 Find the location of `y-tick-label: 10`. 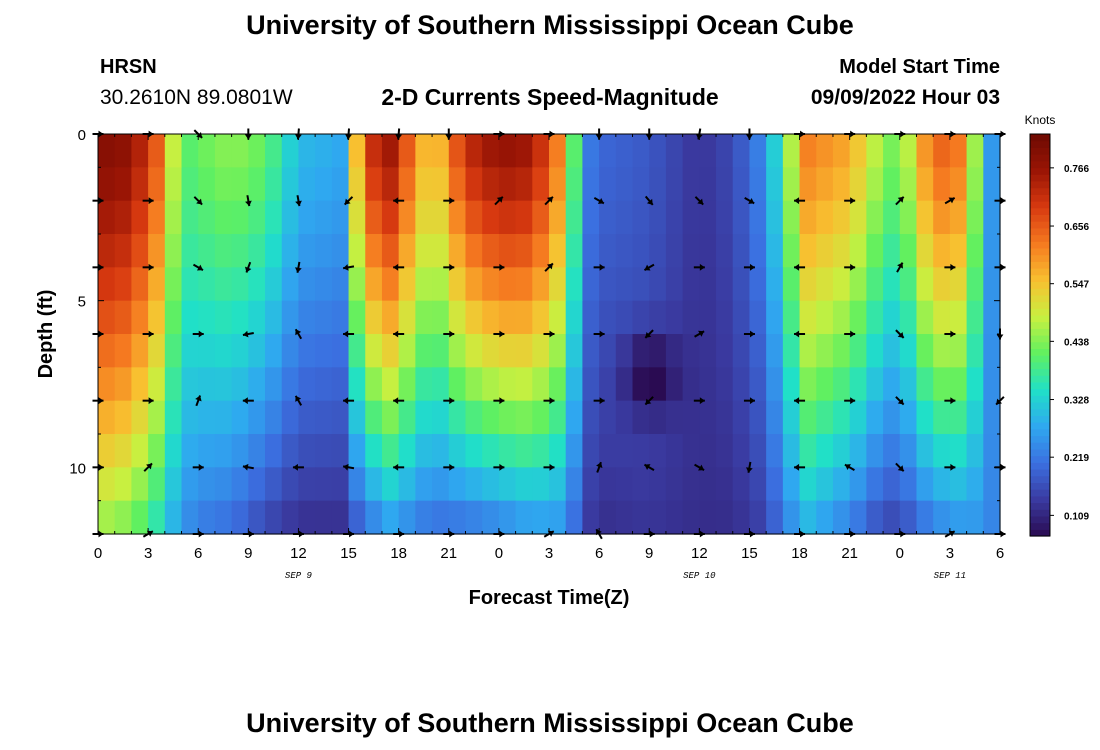

y-tick-label: 10 is located at coordinates (77, 468).